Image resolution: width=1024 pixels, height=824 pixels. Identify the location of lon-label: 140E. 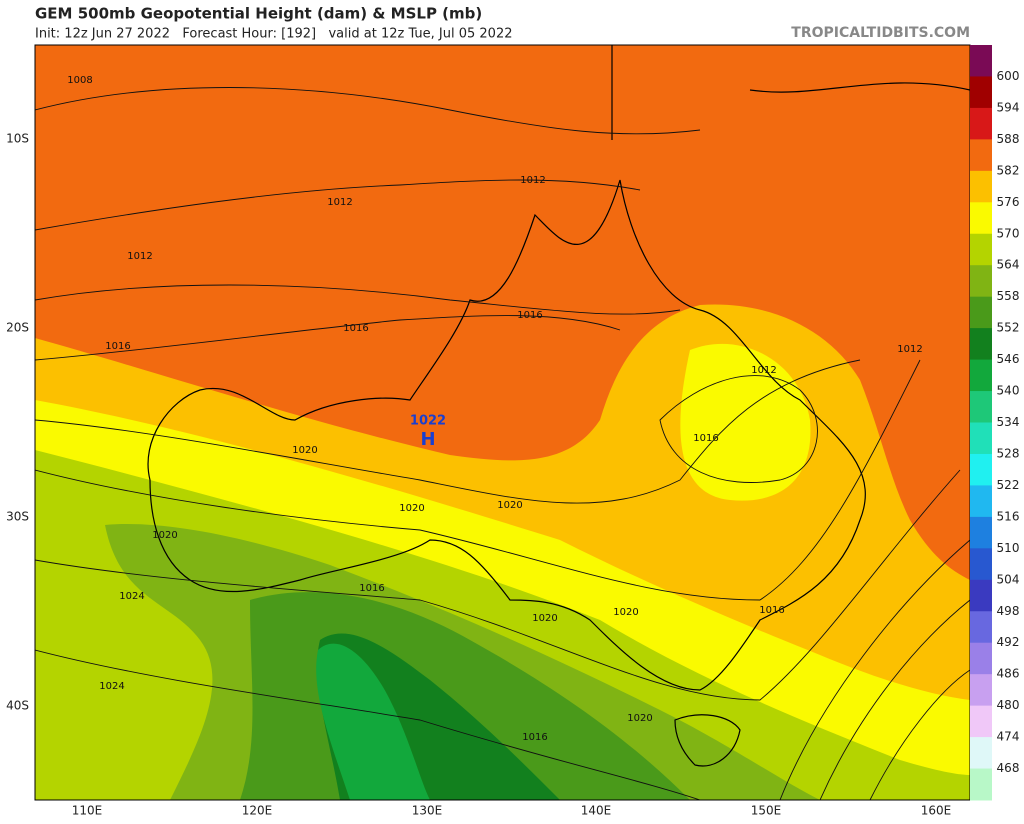
(596, 811).